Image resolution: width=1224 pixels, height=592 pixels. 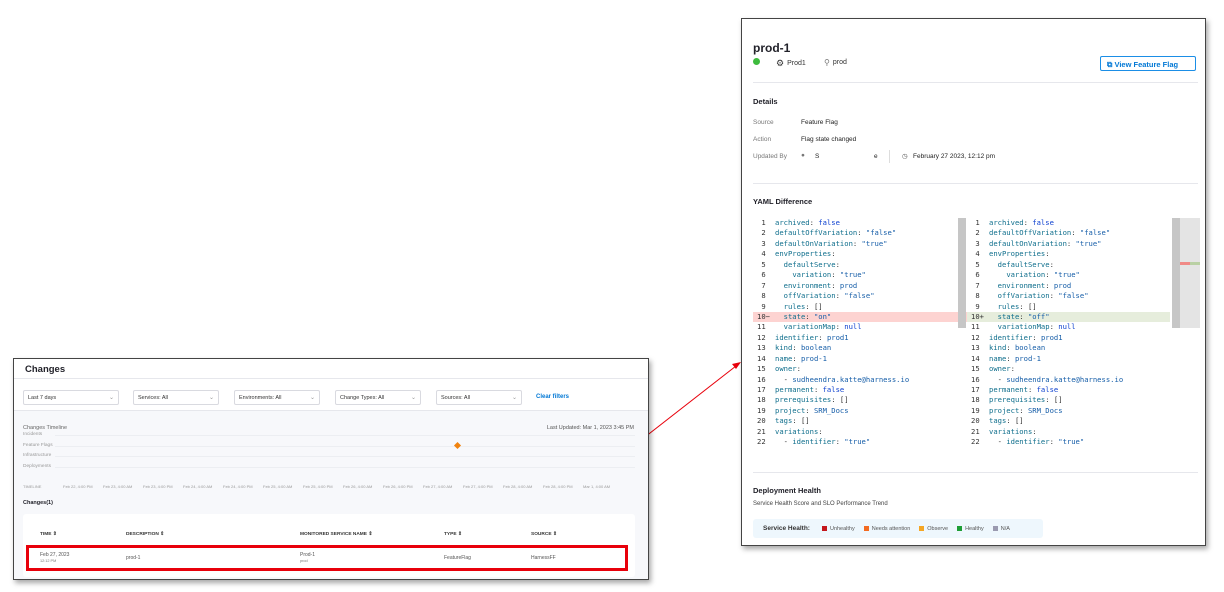 What do you see at coordinates (479, 397) in the screenshot?
I see `sources-select: Sources: All ⌄` at bounding box center [479, 397].